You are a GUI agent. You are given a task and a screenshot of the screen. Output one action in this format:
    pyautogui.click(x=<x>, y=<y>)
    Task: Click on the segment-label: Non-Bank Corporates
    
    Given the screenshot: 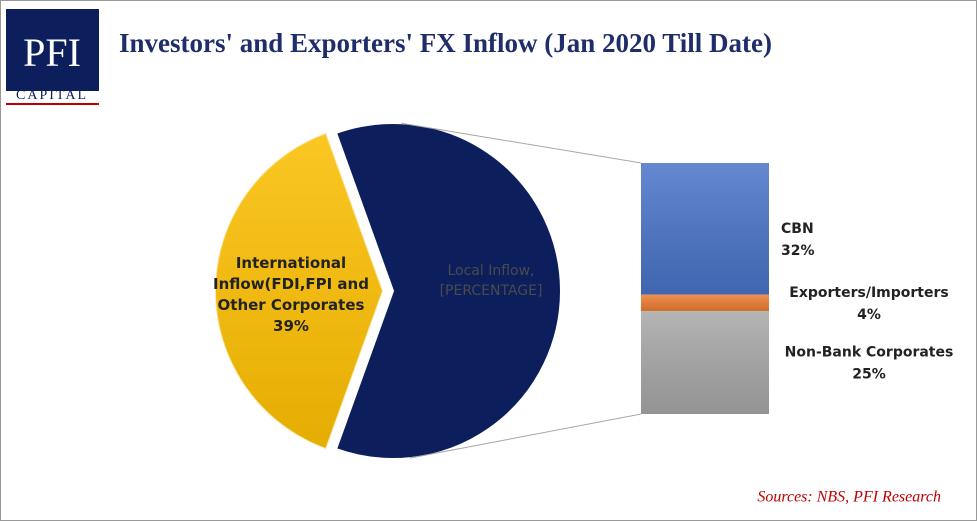 What is the action you would take?
    pyautogui.click(x=869, y=353)
    